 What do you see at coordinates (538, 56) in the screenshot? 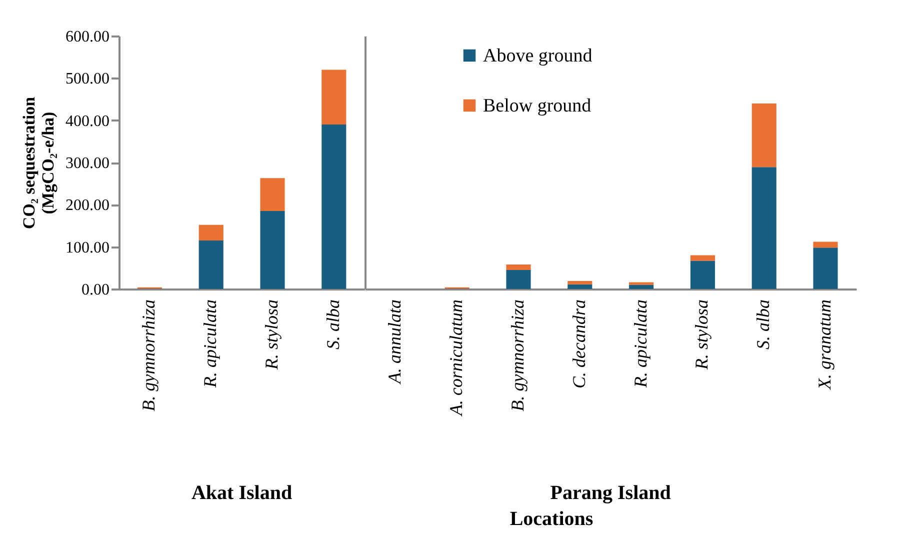
I see `legend-label: Above ground` at bounding box center [538, 56].